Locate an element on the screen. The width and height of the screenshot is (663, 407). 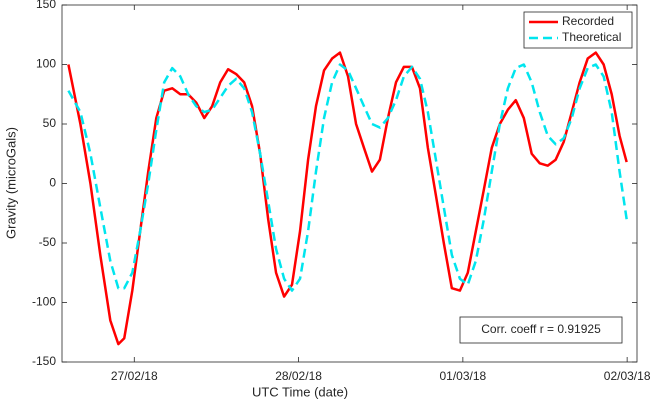
legend-label: Recorded is located at coordinates (588, 21).